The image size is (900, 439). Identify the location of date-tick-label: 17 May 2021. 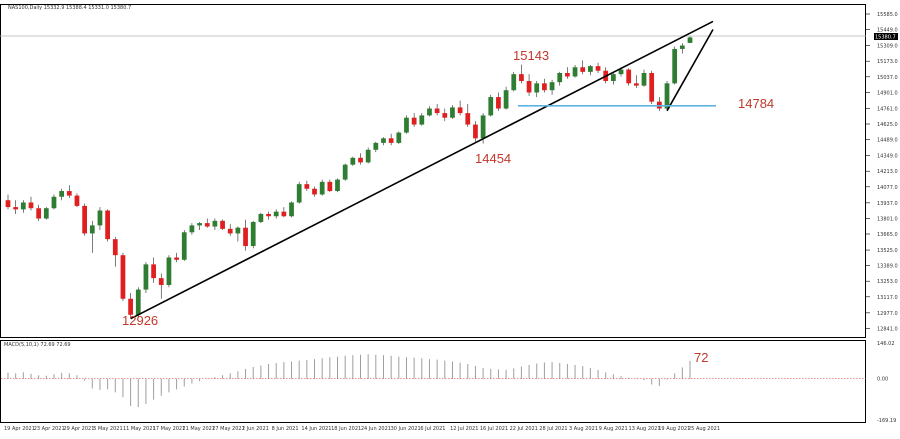
(169, 429).